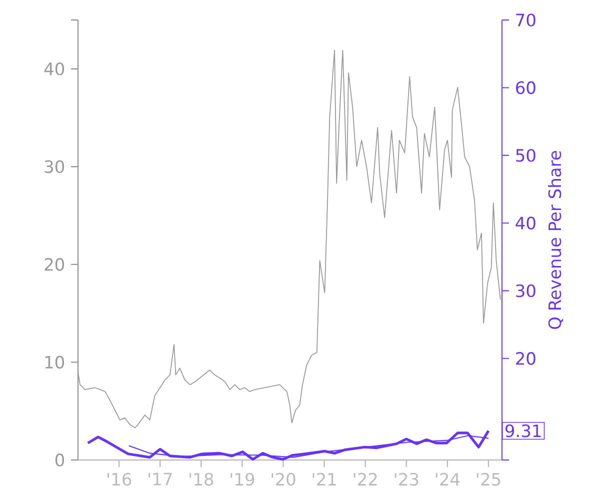  I want to click on y-tick-label: 20, so click(54, 264).